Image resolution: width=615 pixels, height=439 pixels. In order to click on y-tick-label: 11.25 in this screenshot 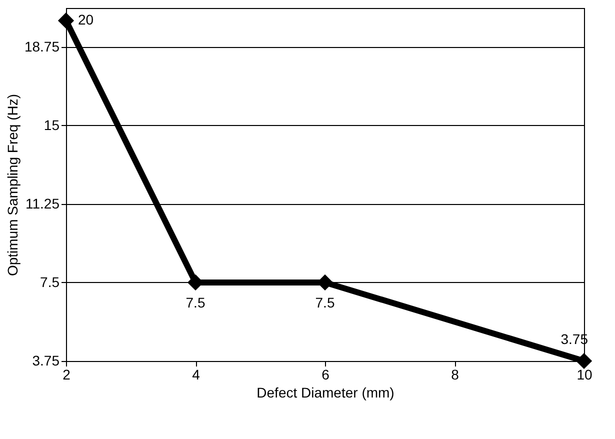, I will do `click(43, 203)`.